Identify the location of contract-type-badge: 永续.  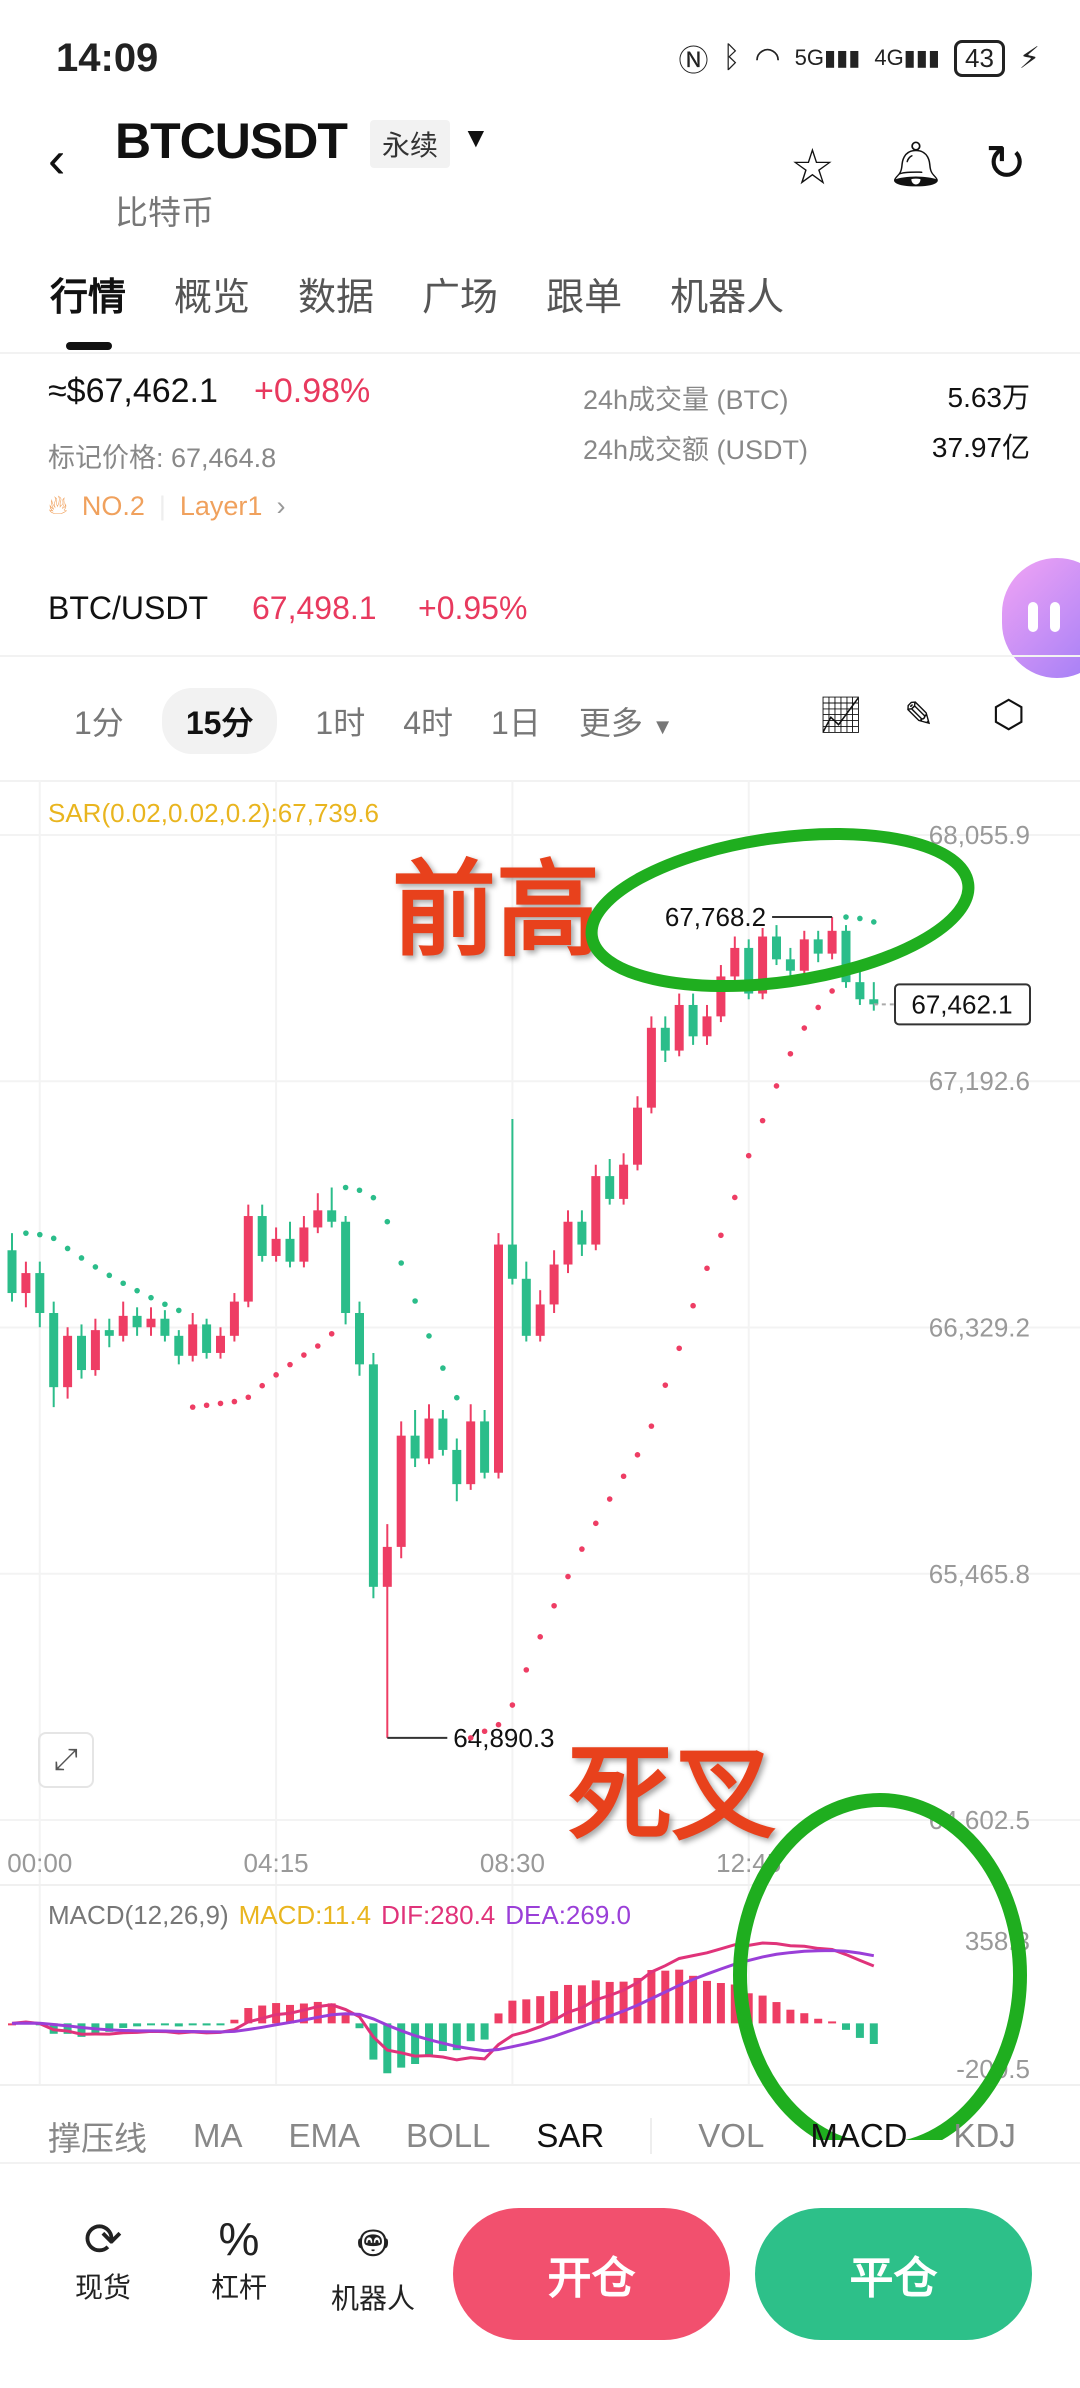
(410, 144).